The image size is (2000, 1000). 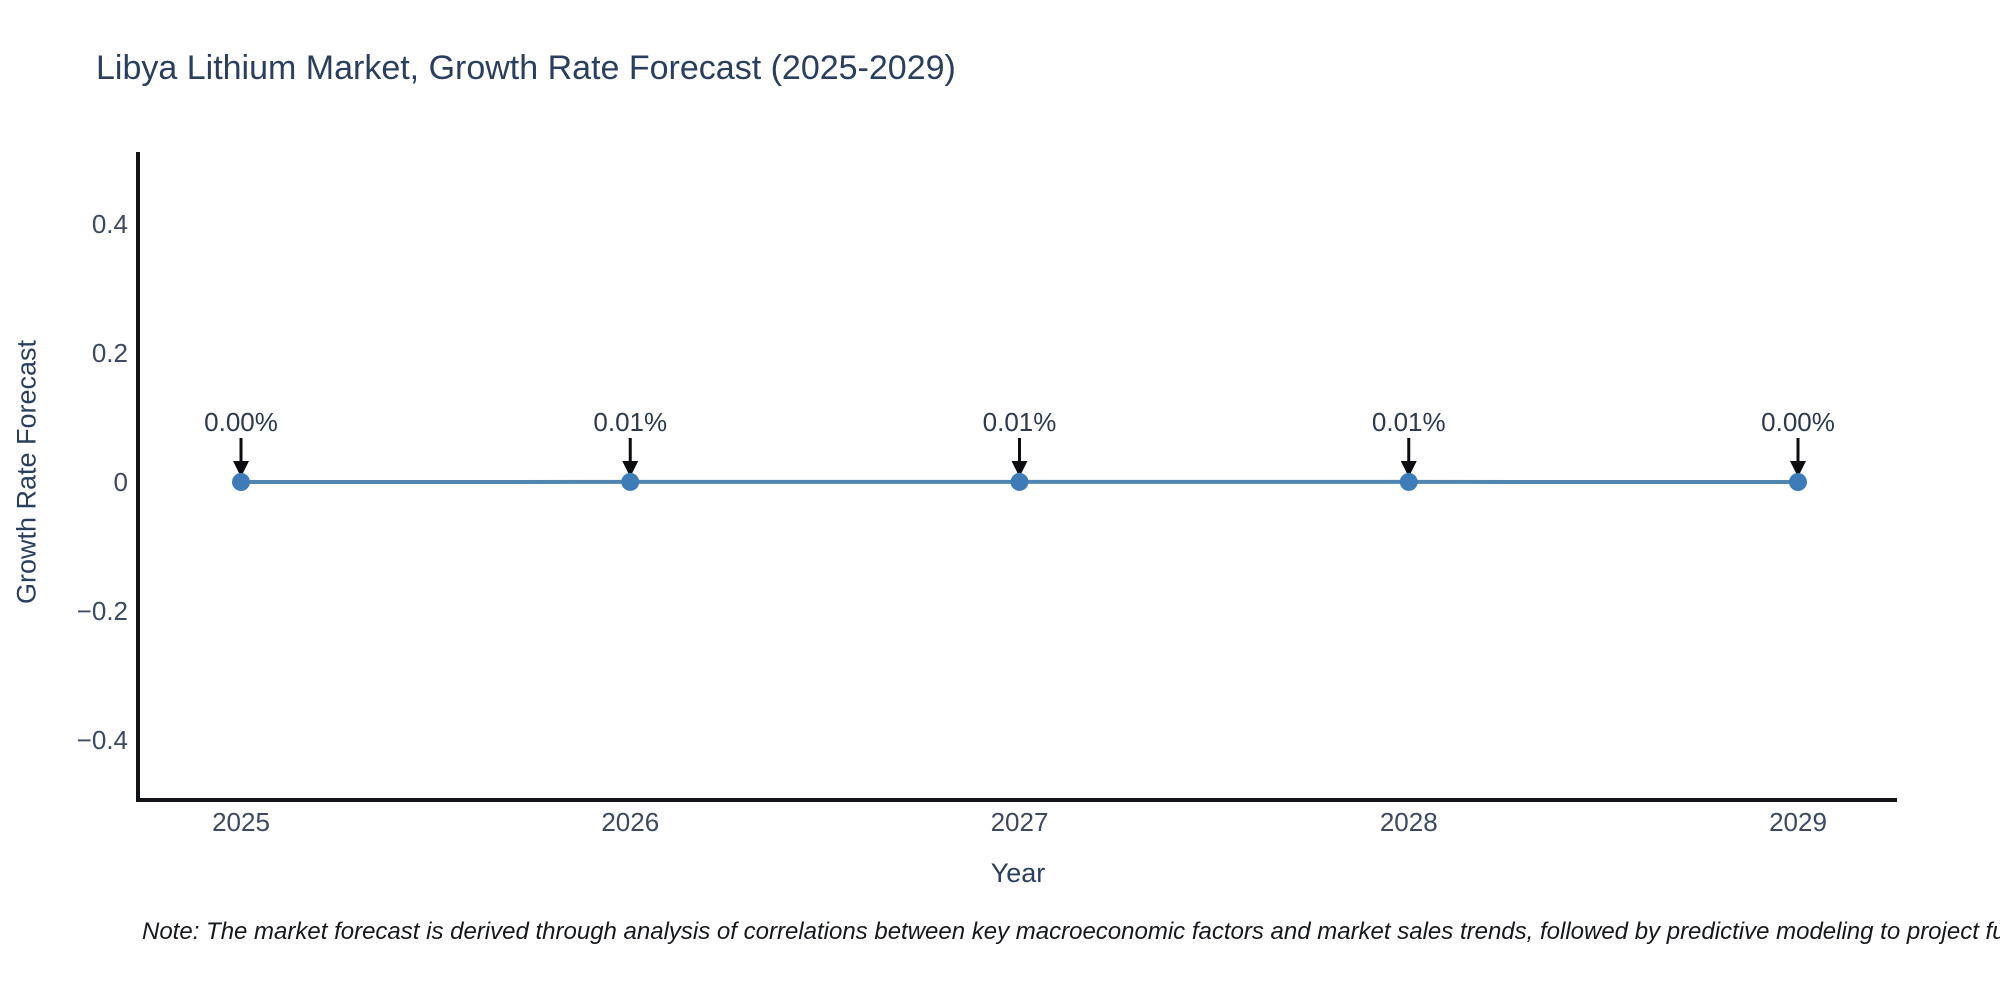 I want to click on y-tick-label: 0.2, so click(x=109, y=353).